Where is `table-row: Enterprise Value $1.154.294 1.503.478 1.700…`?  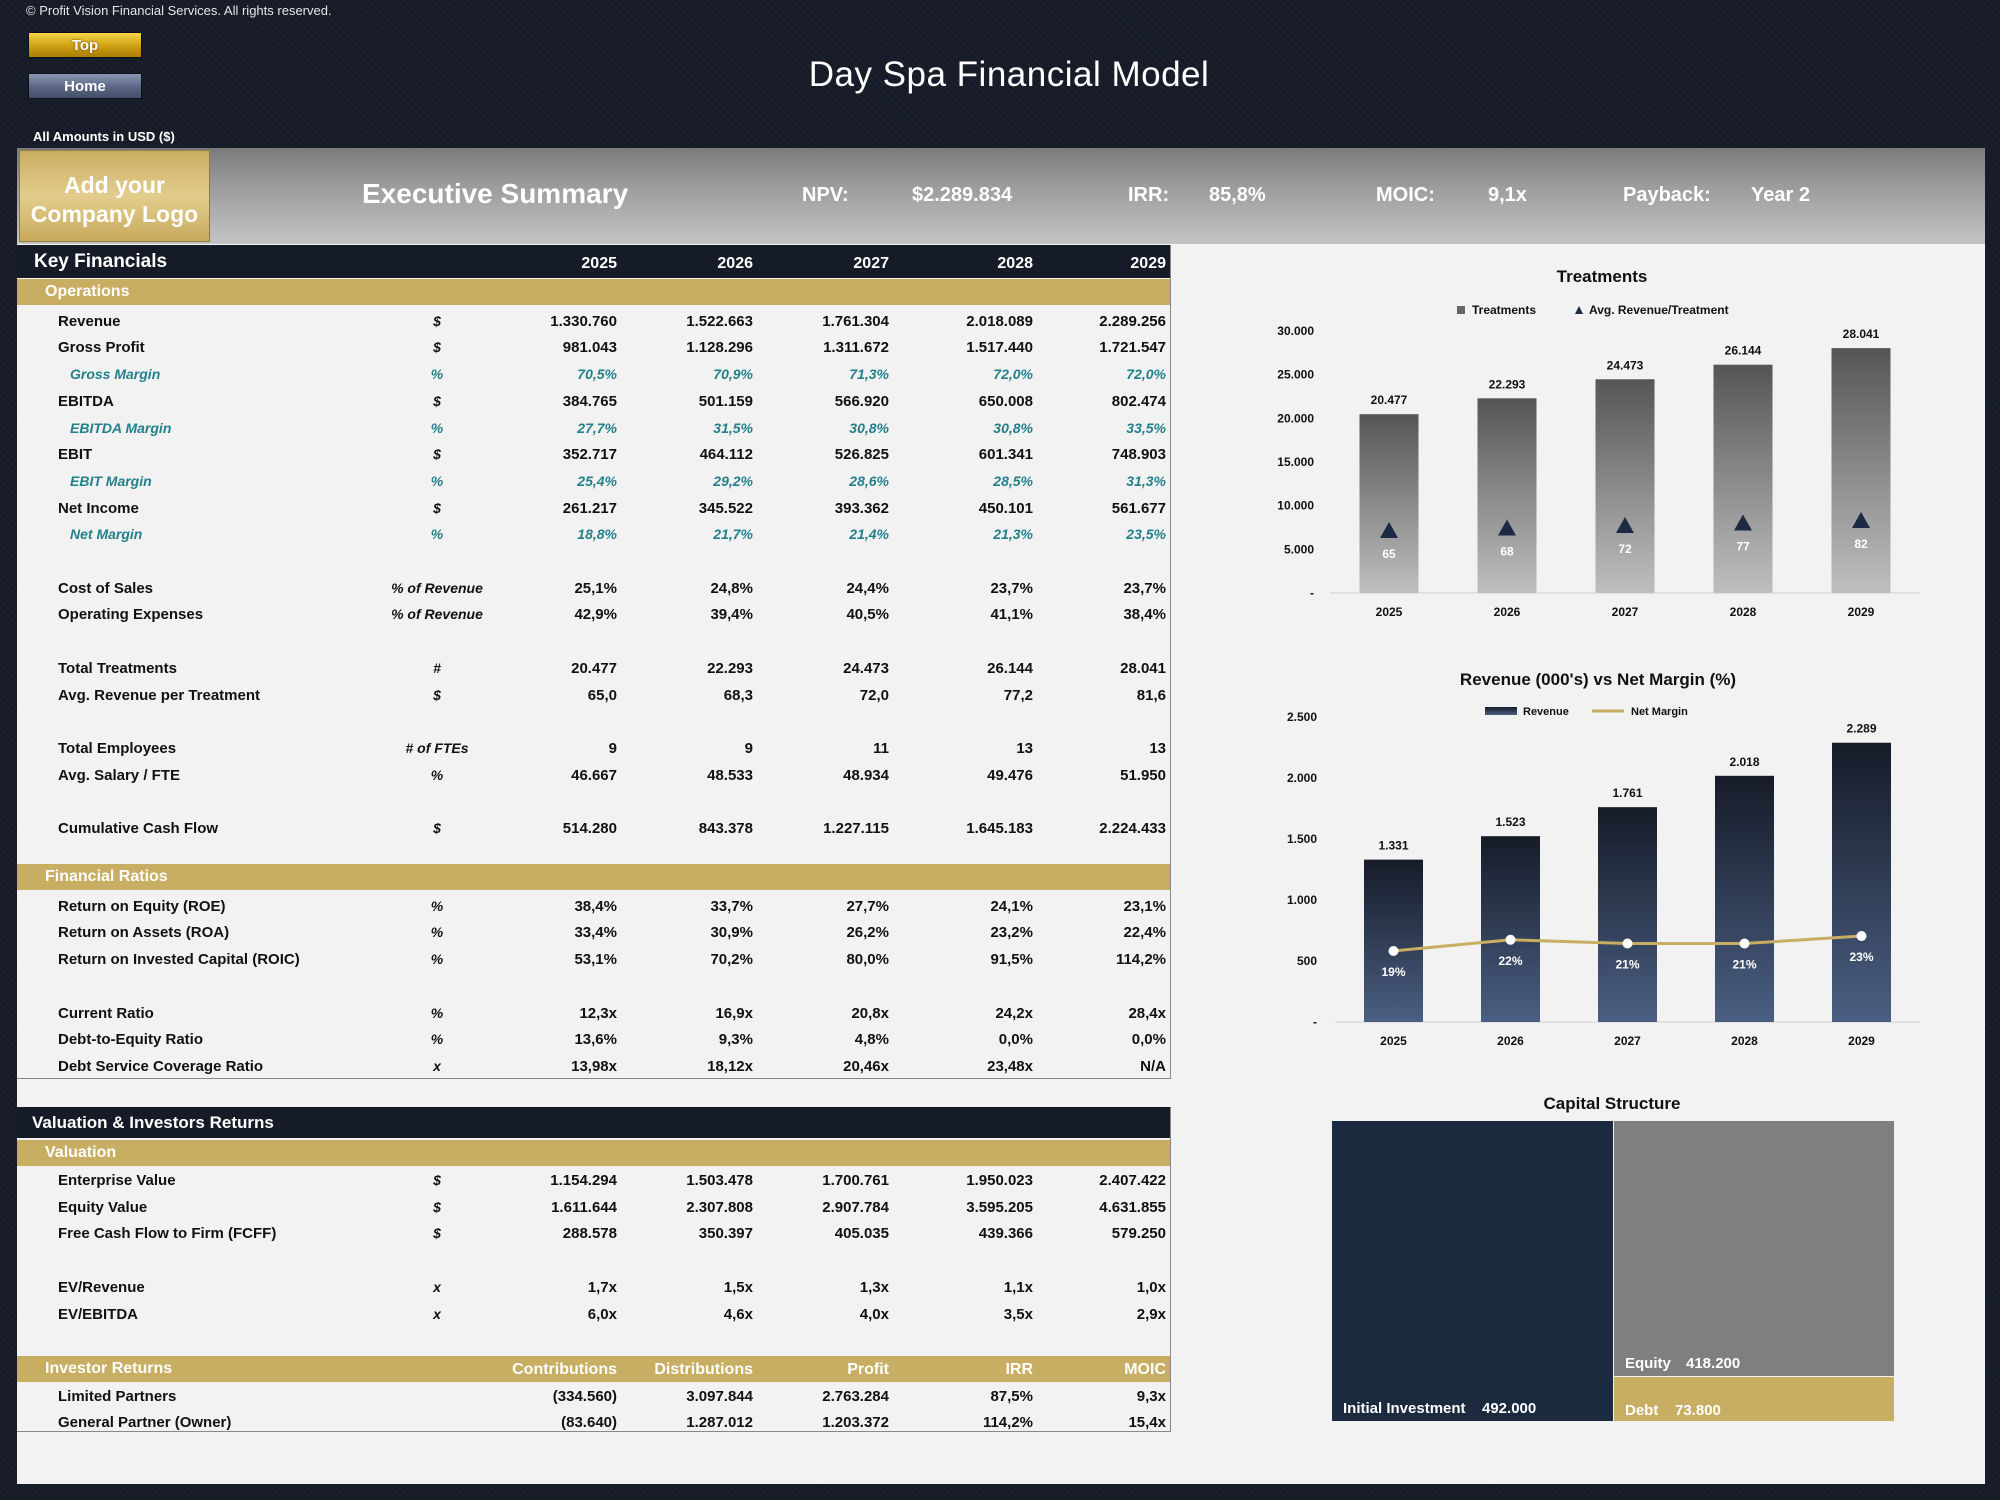
table-row: Enterprise Value $1.154.294 1.503.478 1.700… is located at coordinates (593, 1180).